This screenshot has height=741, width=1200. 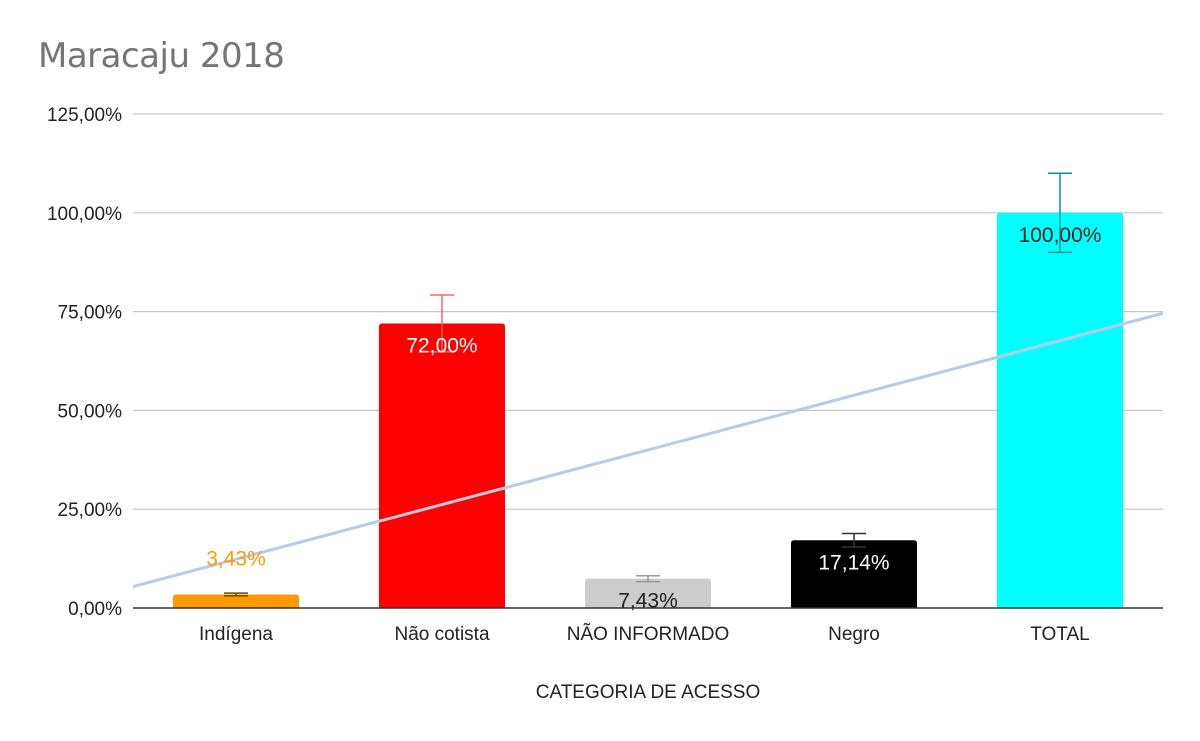 What do you see at coordinates (1059, 634) in the screenshot?
I see `x-tick-label: TOTAL` at bounding box center [1059, 634].